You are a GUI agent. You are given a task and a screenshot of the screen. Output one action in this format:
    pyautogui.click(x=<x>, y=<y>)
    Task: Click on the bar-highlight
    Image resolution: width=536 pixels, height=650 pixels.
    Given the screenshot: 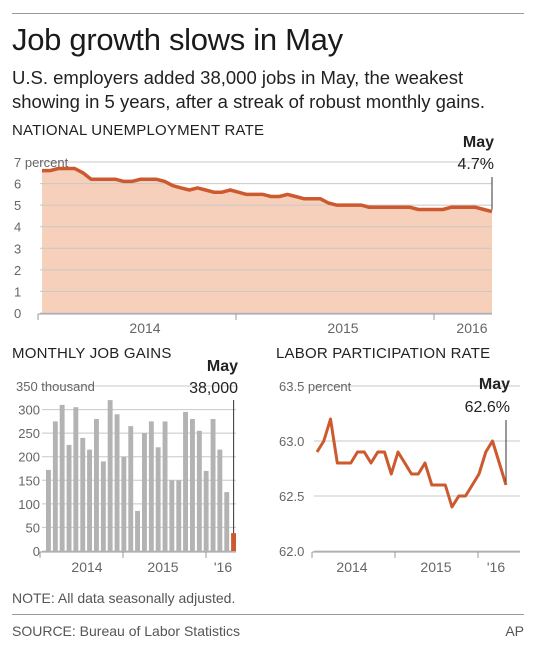 What is the action you would take?
    pyautogui.click(x=233, y=542)
    